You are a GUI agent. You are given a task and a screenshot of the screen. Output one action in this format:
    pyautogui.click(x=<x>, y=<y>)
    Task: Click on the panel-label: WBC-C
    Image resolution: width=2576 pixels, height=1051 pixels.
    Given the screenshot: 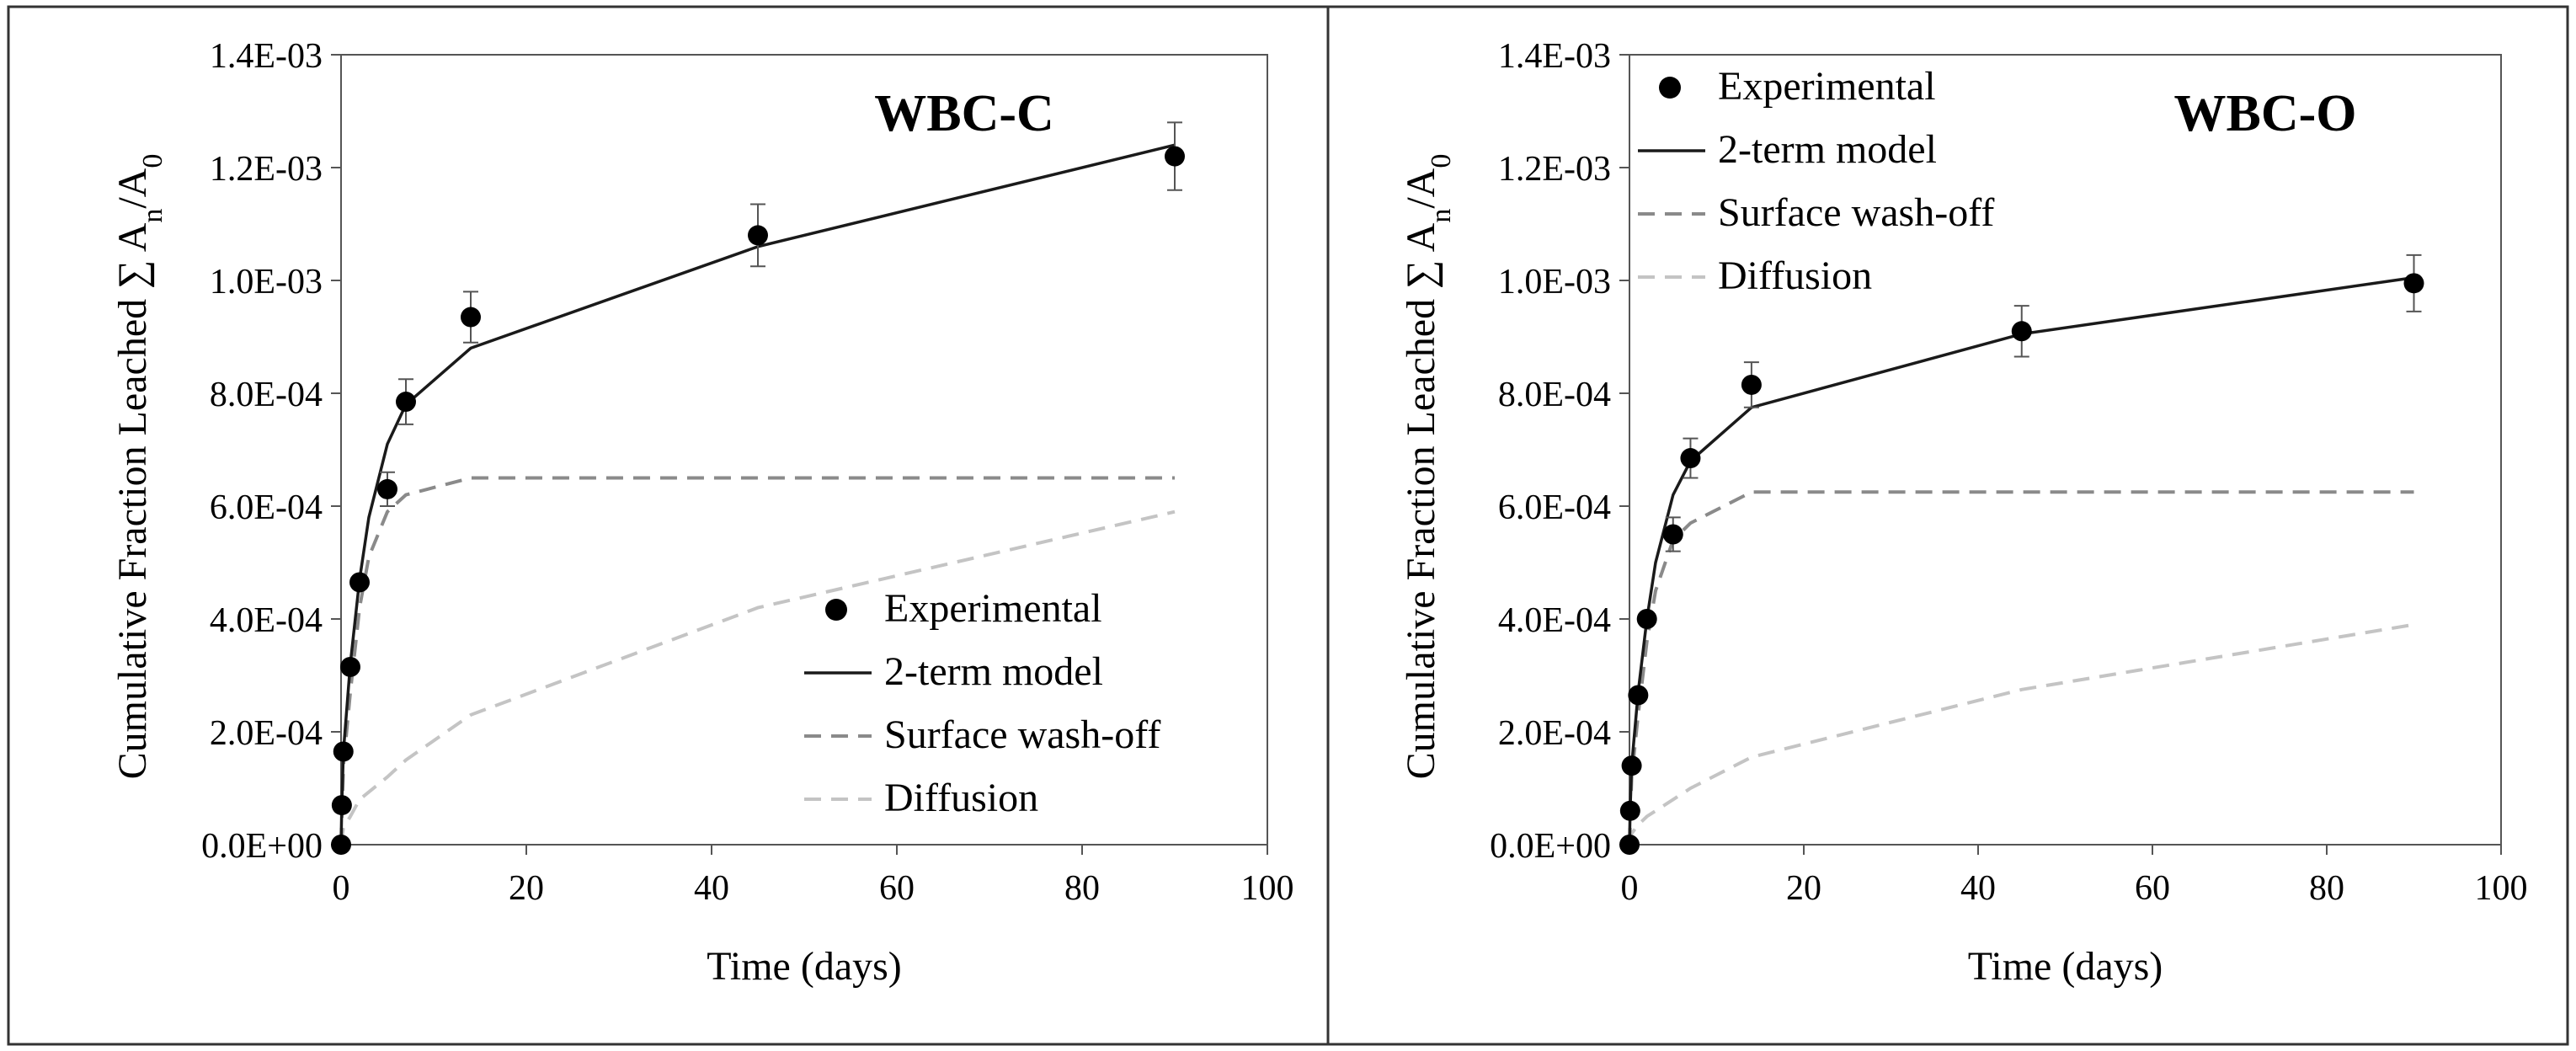 What is the action you would take?
    pyautogui.click(x=964, y=113)
    